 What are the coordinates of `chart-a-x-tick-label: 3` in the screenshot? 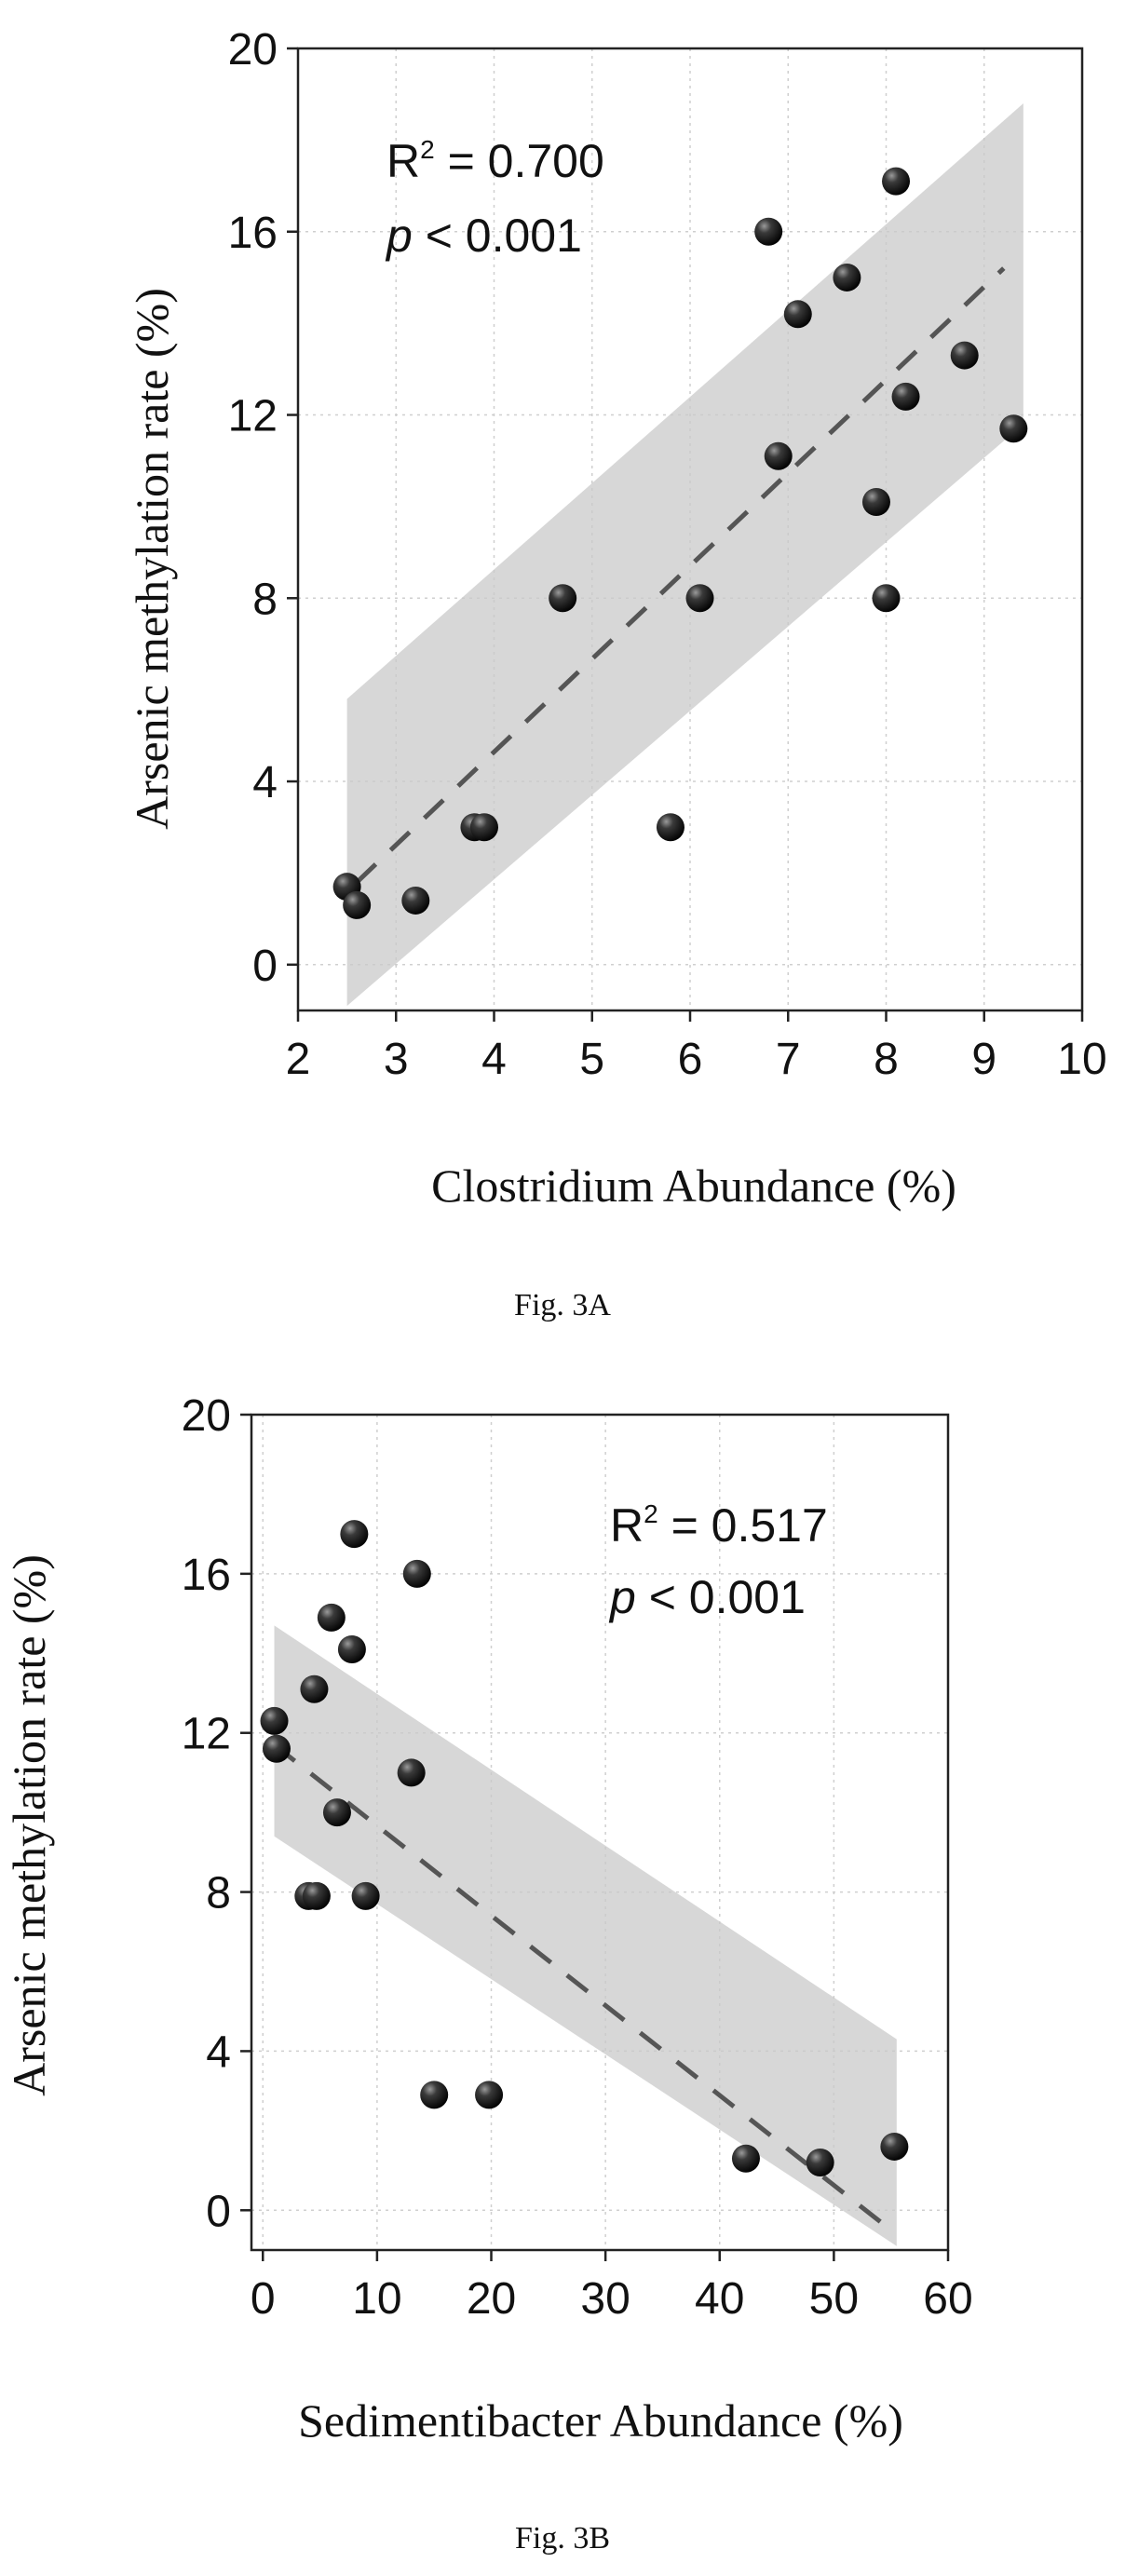 It's located at (396, 1059).